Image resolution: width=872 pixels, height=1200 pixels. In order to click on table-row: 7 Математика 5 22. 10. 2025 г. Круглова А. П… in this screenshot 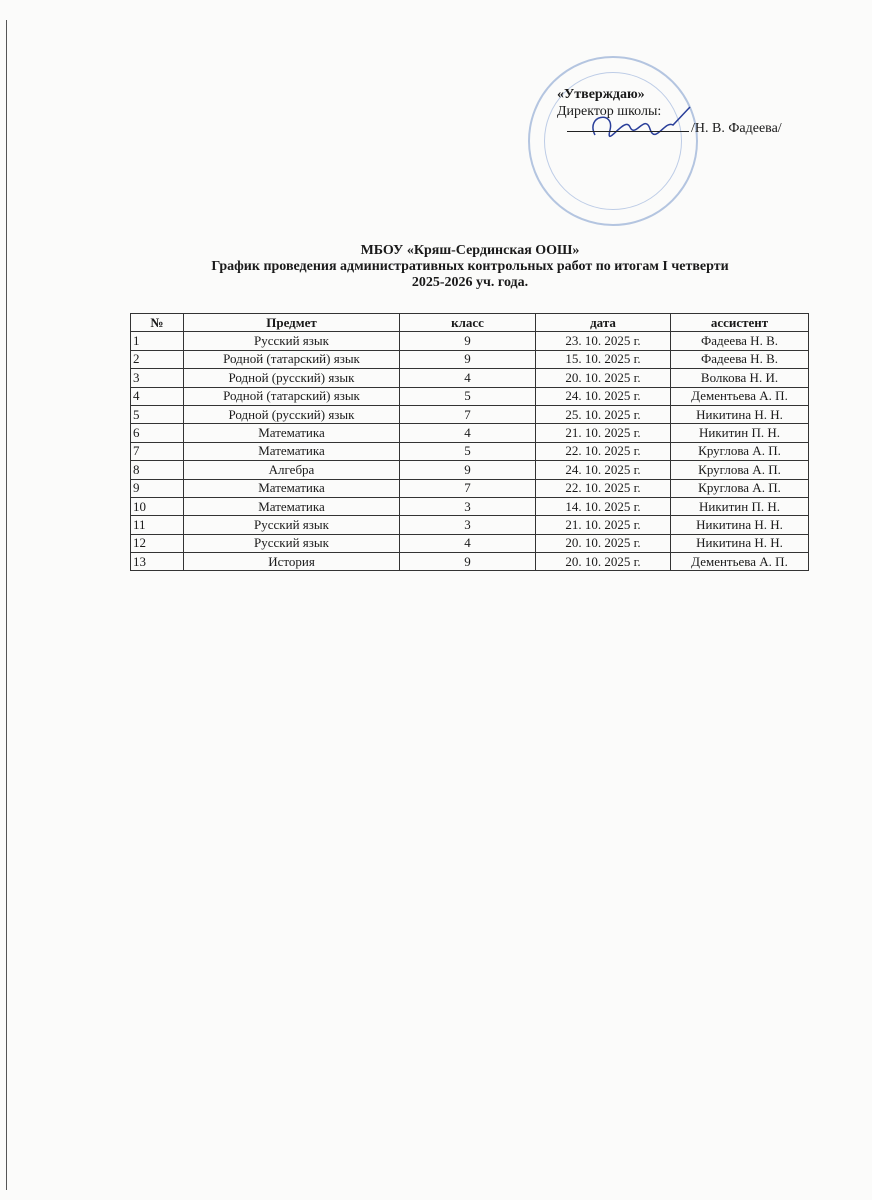, I will do `click(469, 451)`.